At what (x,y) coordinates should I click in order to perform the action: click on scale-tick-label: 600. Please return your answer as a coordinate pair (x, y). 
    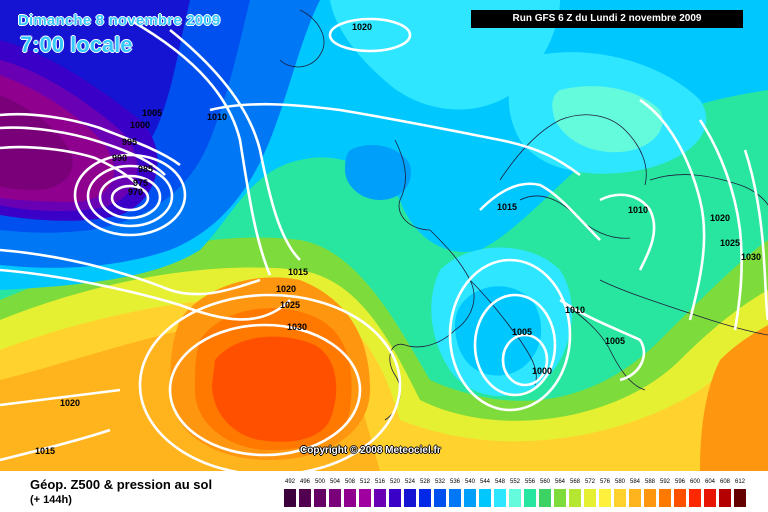
    Looking at the image, I should click on (694, 482).